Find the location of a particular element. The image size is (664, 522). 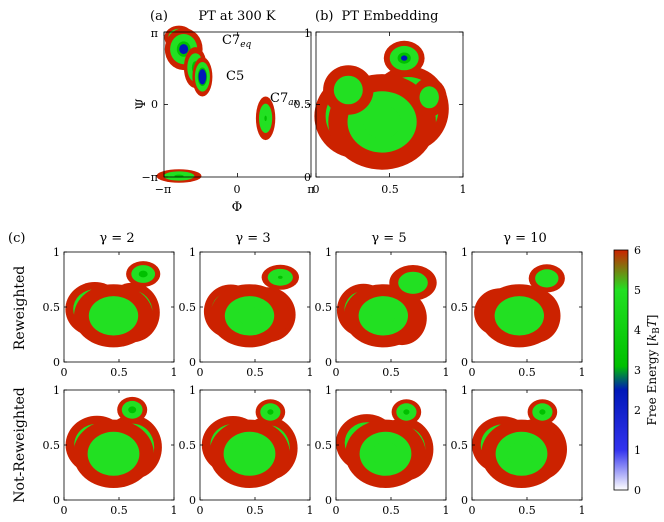

annotation-c7eq: C7eq is located at coordinates (237, 41).